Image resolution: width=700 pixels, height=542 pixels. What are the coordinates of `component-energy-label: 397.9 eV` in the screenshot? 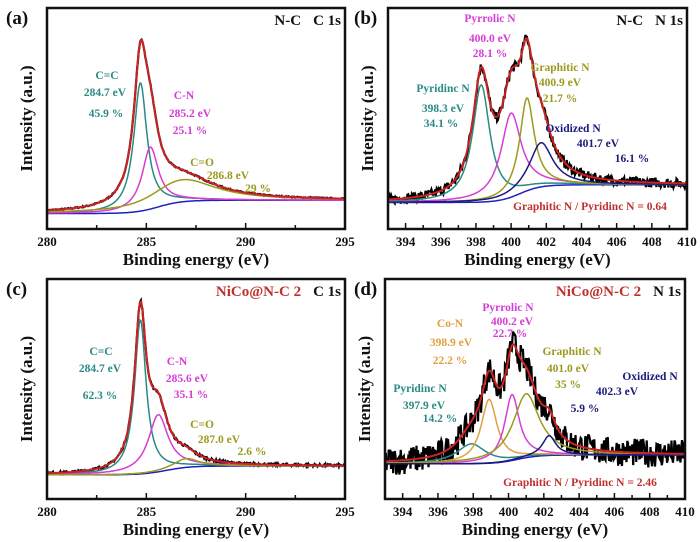 It's located at (424, 406).